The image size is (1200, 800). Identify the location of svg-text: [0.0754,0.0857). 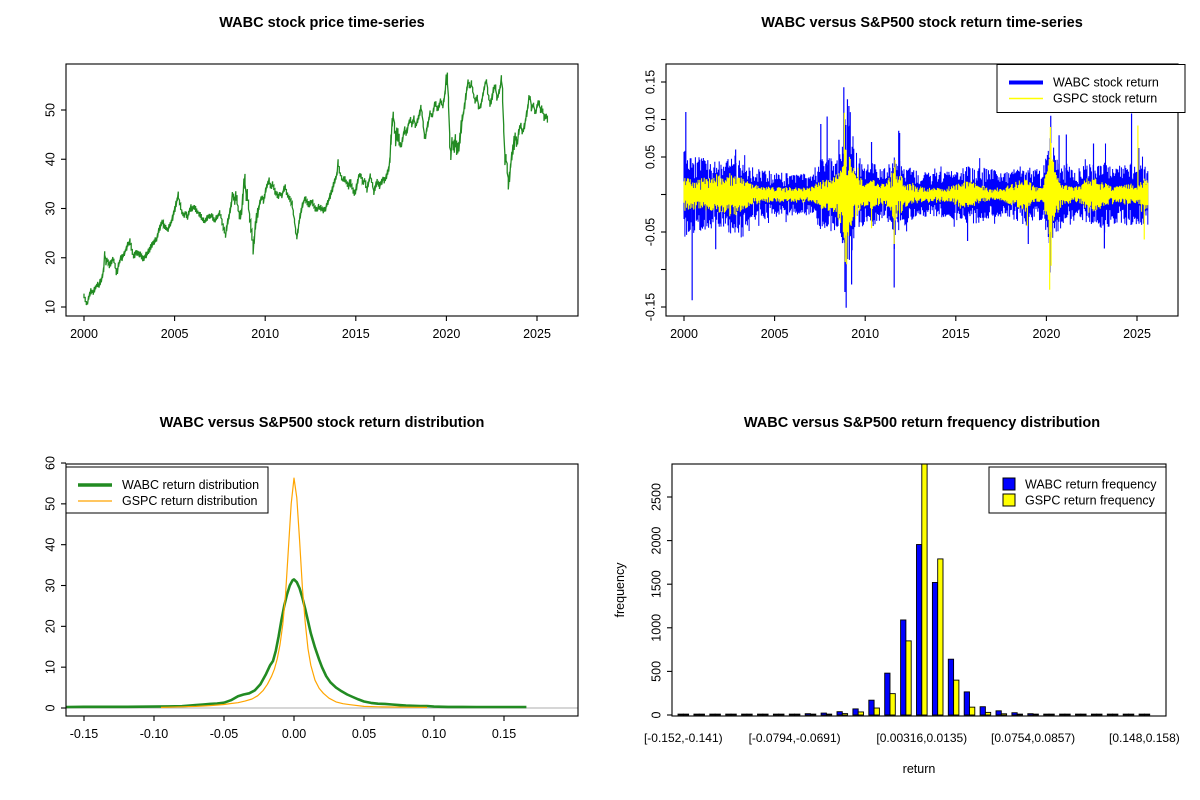
(1033, 738).